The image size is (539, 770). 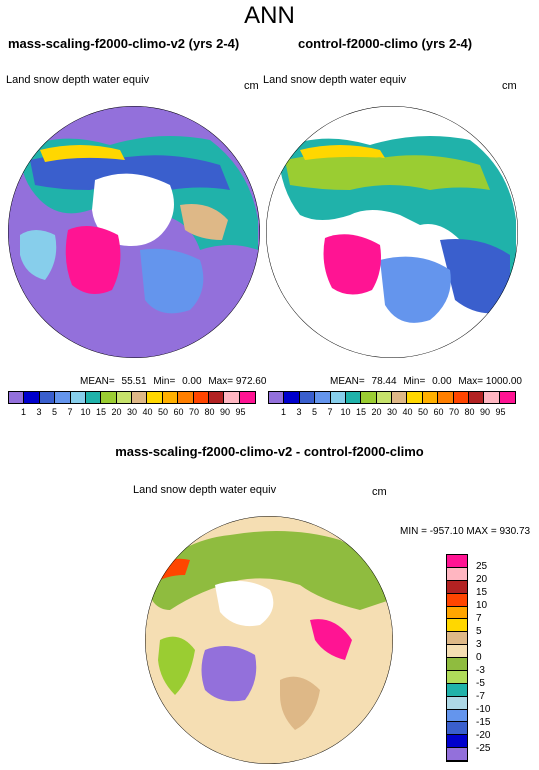 I want to click on panel1-mean: 55.51, so click(x=134, y=381).